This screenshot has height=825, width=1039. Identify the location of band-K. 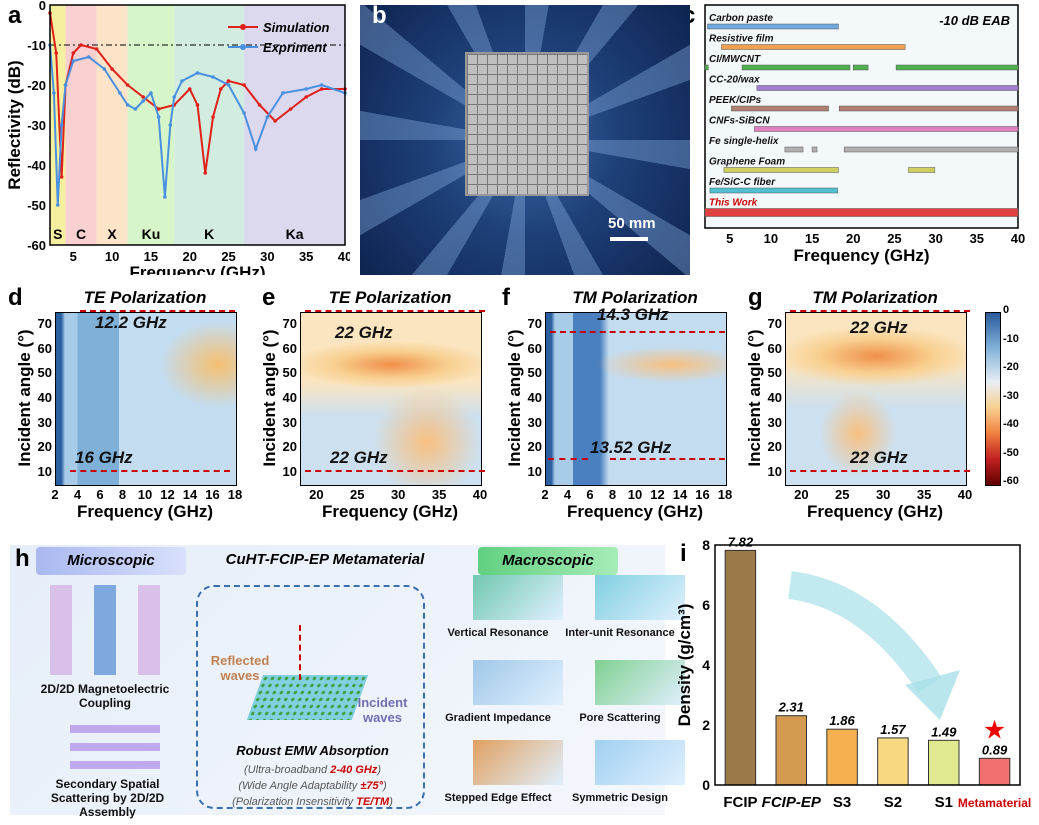
(209, 125).